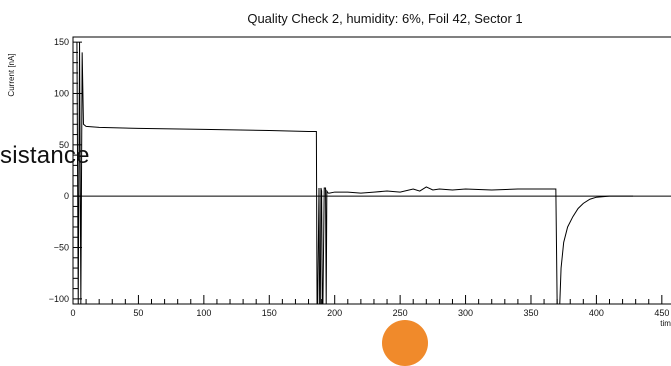 Image resolution: width=671 pixels, height=366 pixels. I want to click on y-tick-label: −50, so click(61, 248).